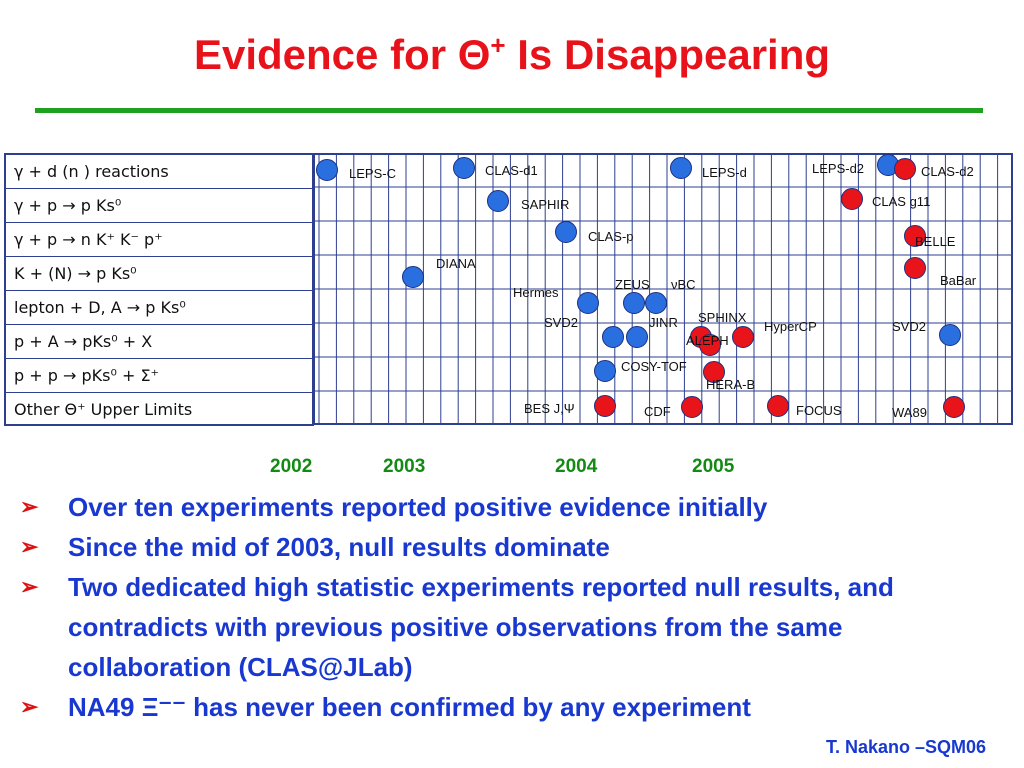 This screenshot has height=768, width=1024. Describe the element at coordinates (159, 274) in the screenshot. I see `row-label: K + (N) → p Ks⁰` at that location.